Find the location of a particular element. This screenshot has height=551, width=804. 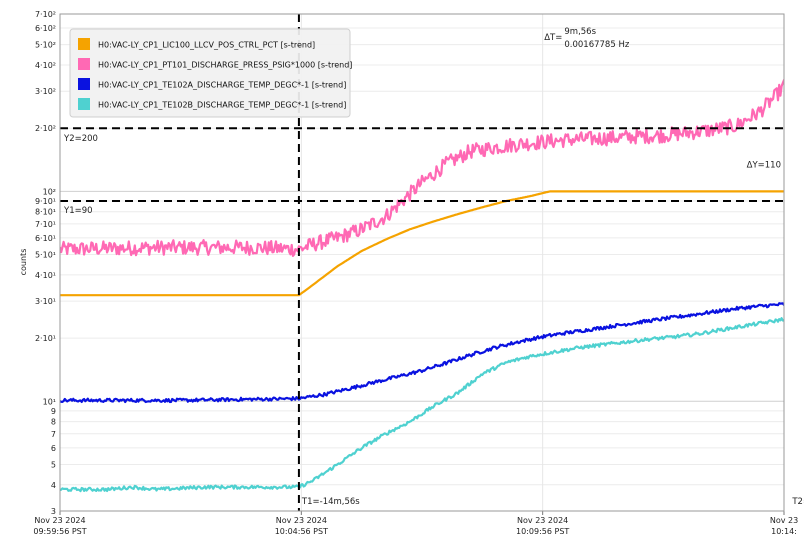

y1-cursor-label: Y1=90 is located at coordinates (78, 211).